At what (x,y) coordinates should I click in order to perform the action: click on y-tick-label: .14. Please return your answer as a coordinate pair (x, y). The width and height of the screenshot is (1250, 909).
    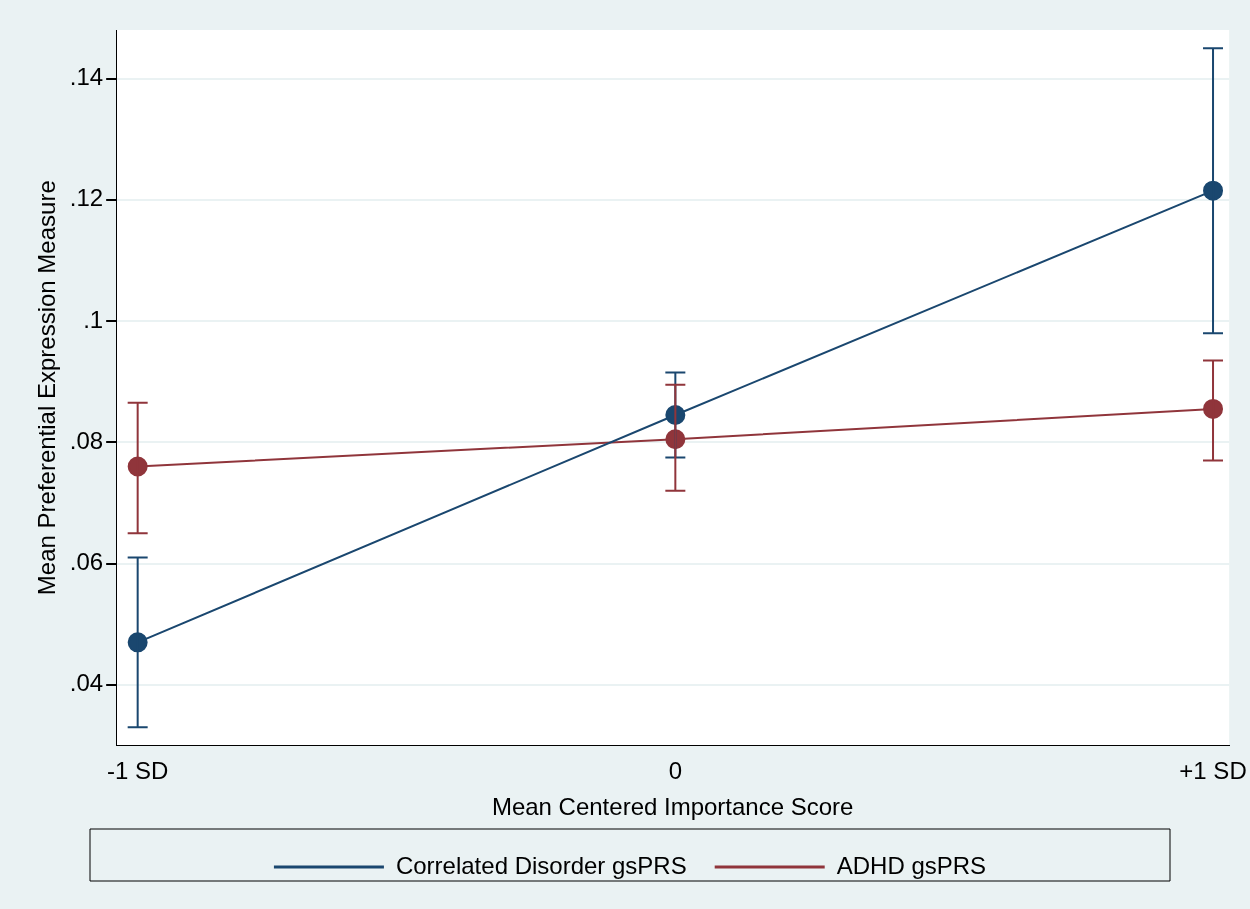
    Looking at the image, I should click on (86, 77).